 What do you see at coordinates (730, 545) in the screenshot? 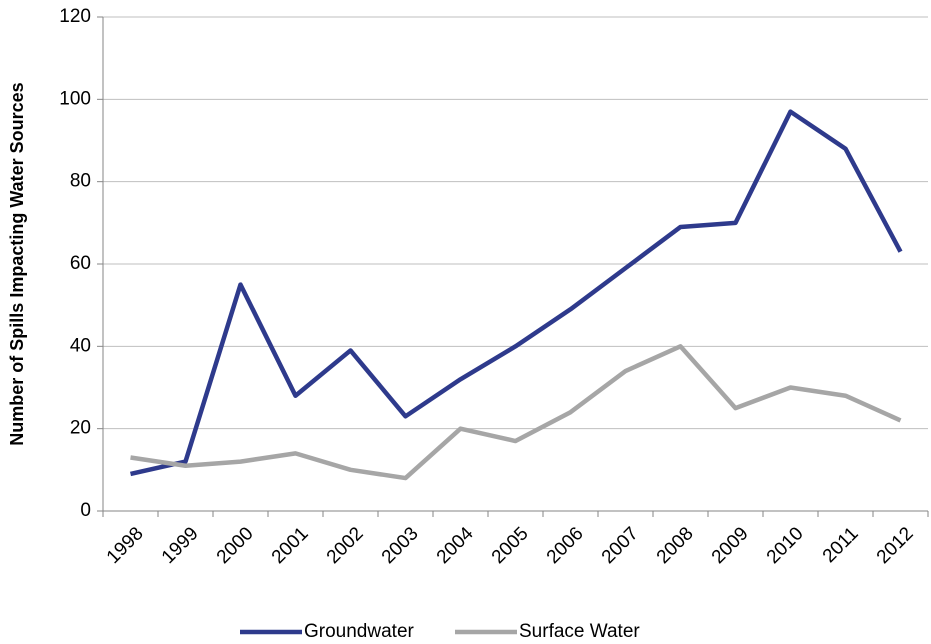
I see `x-tick-label: 2009` at bounding box center [730, 545].